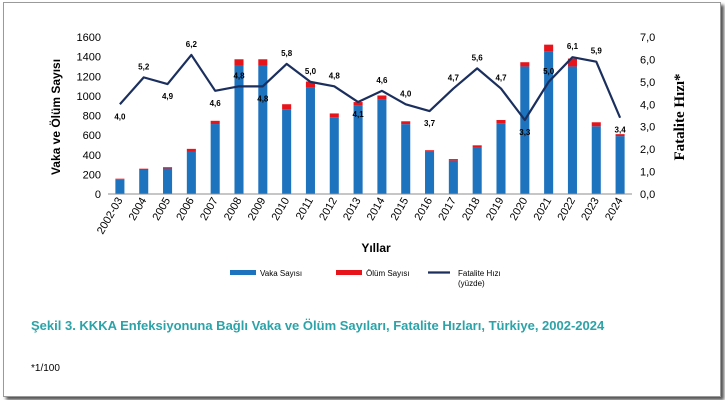  I want to click on fatality-data-label: 3,7, so click(430, 123).